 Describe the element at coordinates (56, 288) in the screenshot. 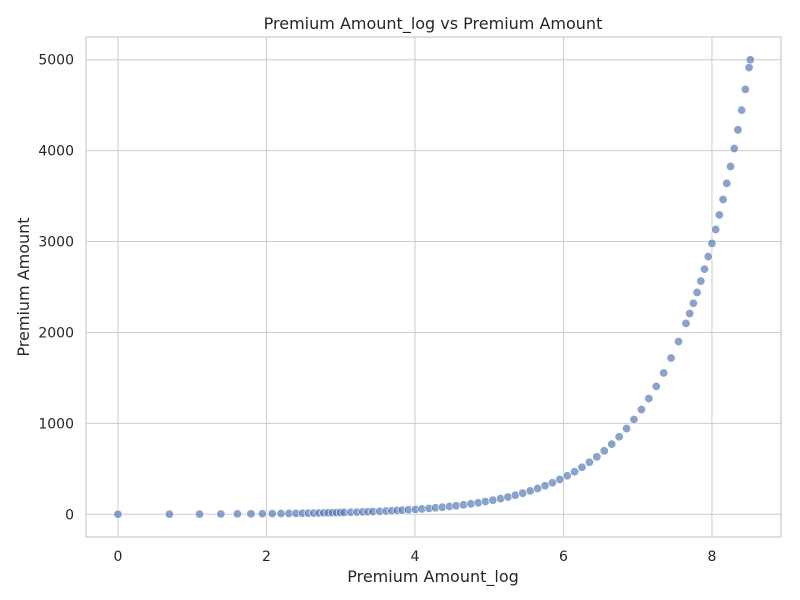

I see `y-tick-labels: 0 1000 2000 3000 4000 5000` at that location.